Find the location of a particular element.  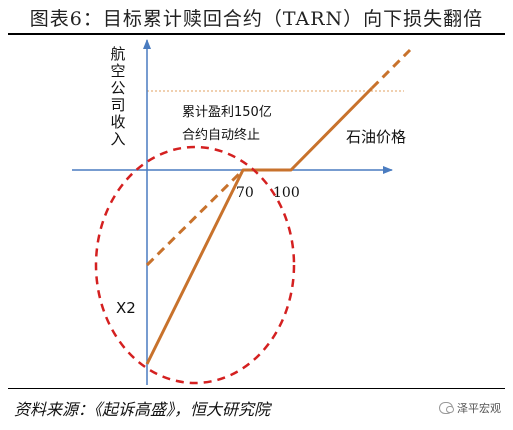

watermark: 泽平宏观 is located at coordinates (470, 408).